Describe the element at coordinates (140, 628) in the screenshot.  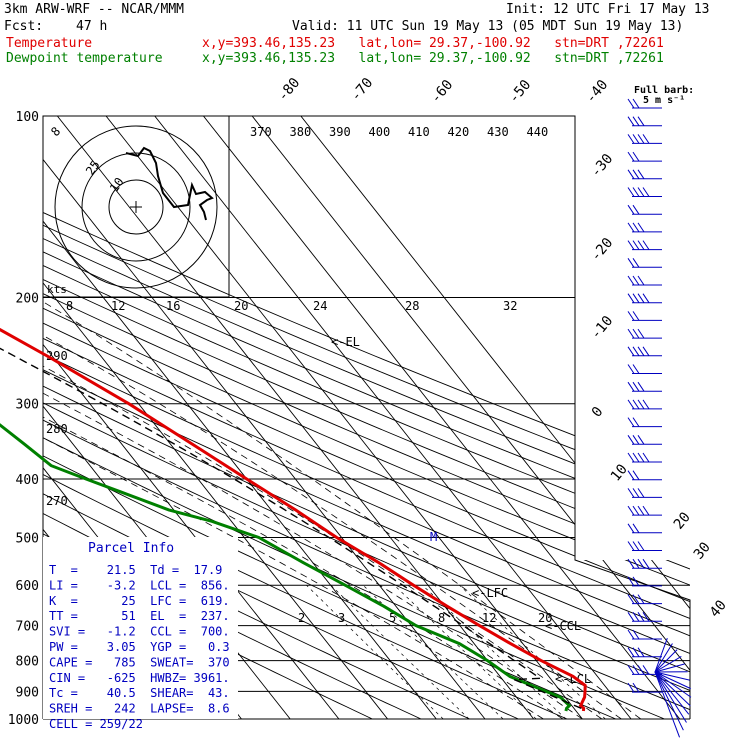
I see `parcel-info-background` at that location.